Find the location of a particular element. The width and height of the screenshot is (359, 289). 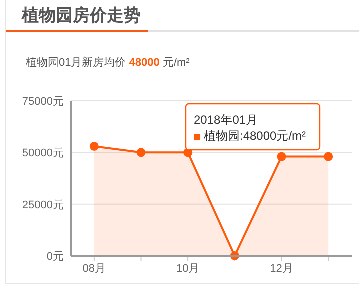

chart-title: 植物园房价走势 is located at coordinates (81, 15).